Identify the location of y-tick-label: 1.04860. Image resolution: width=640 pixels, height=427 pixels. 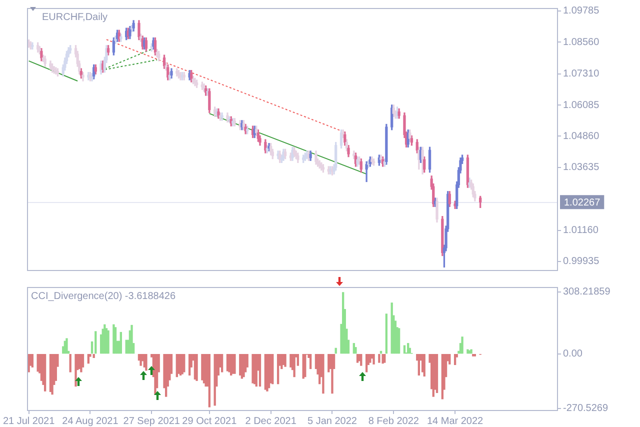
(581, 136).